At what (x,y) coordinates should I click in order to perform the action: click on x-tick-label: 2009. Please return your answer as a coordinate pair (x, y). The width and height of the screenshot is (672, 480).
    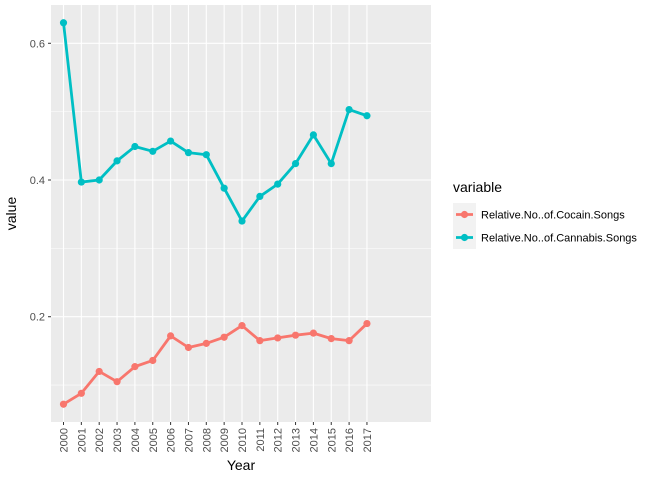
    Looking at the image, I should click on (225, 440).